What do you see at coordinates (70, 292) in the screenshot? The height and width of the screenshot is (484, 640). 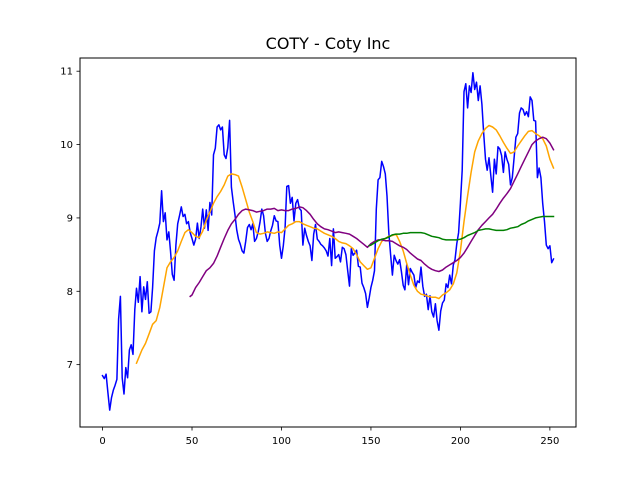 I see `y-tick-label: 8` at bounding box center [70, 292].